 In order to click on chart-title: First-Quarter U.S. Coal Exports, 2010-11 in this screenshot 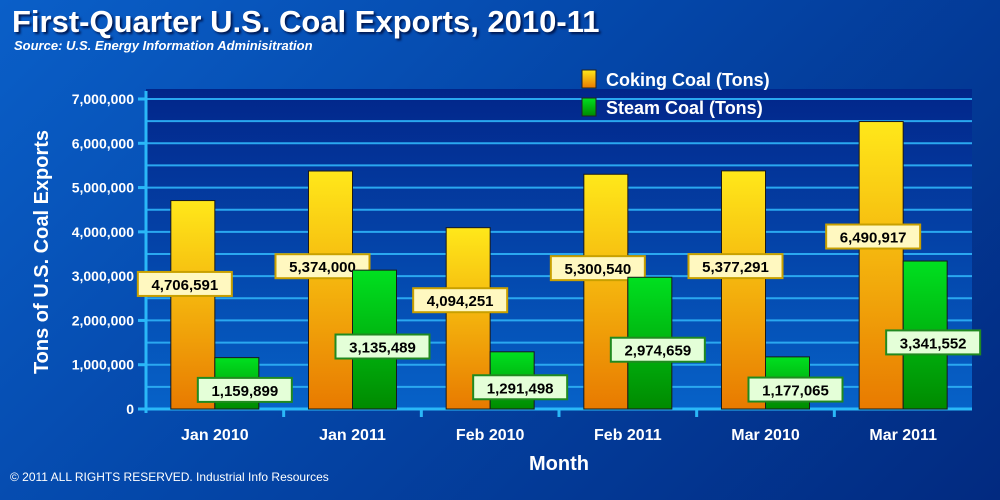, I will do `click(306, 21)`.